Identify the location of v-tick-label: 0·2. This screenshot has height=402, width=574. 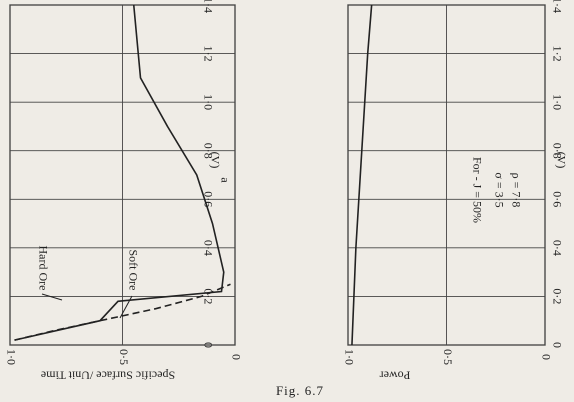
(557, 296).